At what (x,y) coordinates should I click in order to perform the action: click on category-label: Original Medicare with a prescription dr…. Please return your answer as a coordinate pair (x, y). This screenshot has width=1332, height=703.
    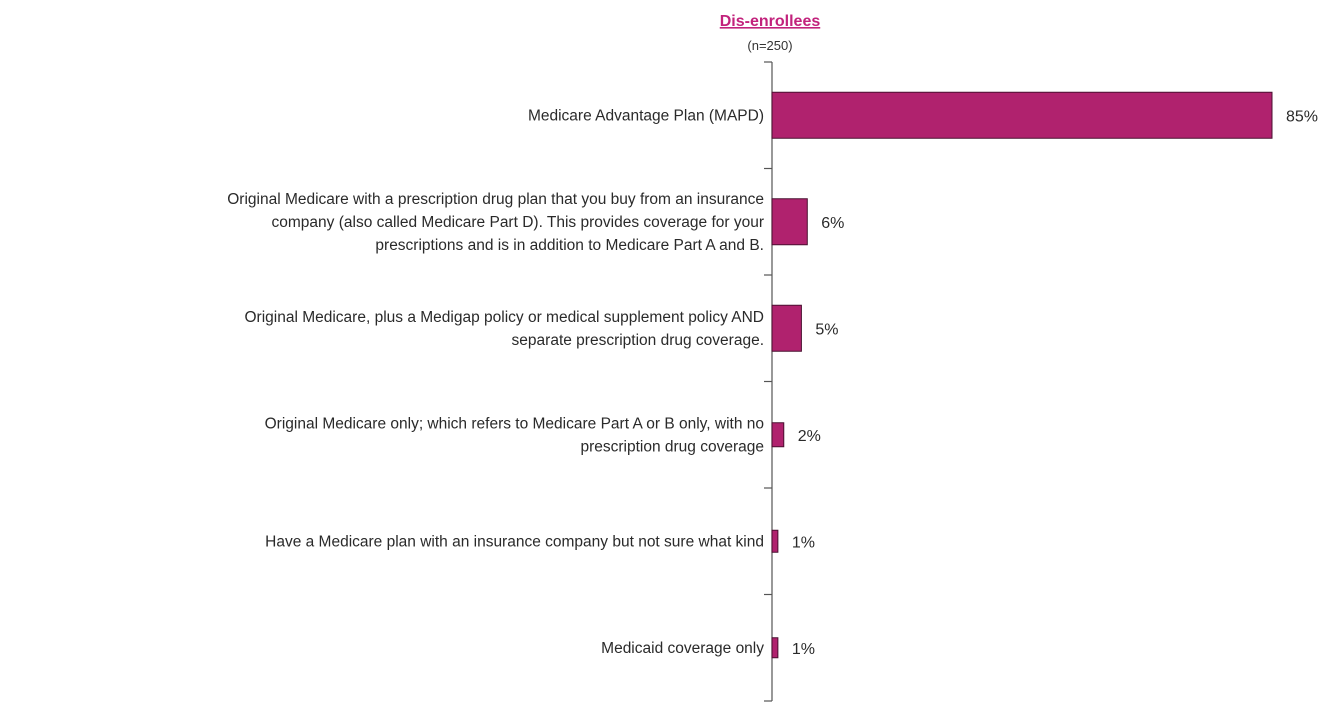
    Looking at the image, I should click on (495, 222).